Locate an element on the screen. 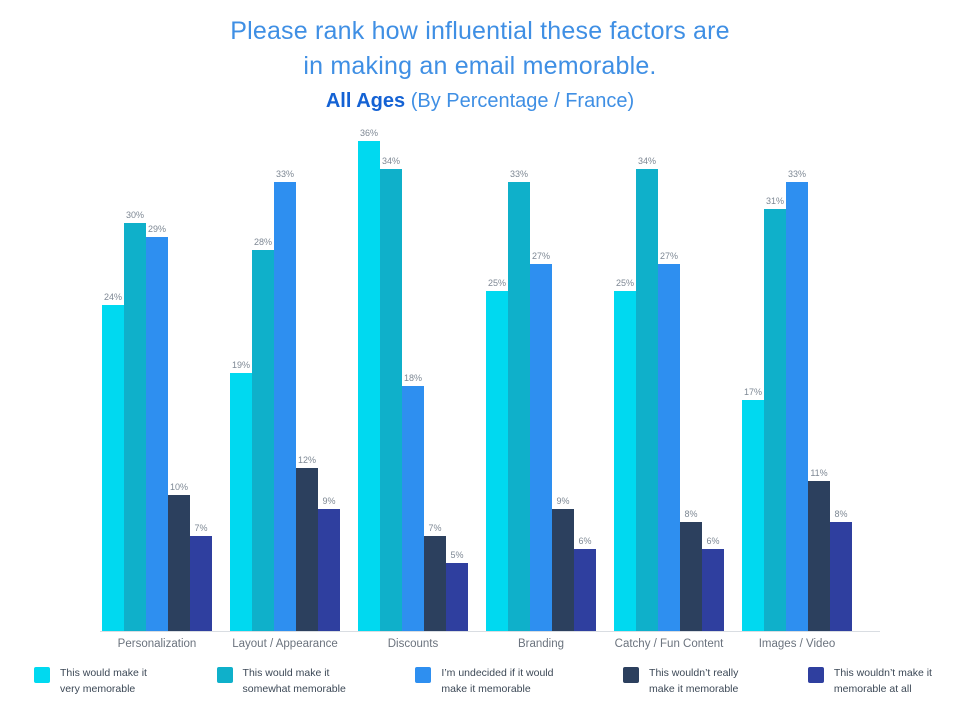  bar-value-label: 11% is located at coordinates (819, 473).